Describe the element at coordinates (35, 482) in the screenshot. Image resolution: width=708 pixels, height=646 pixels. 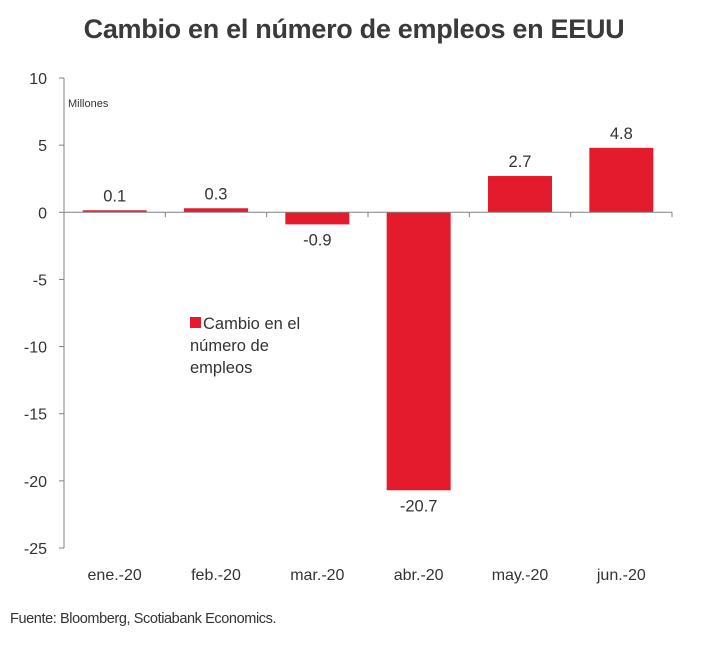
I see `y-tick-label: -20` at that location.